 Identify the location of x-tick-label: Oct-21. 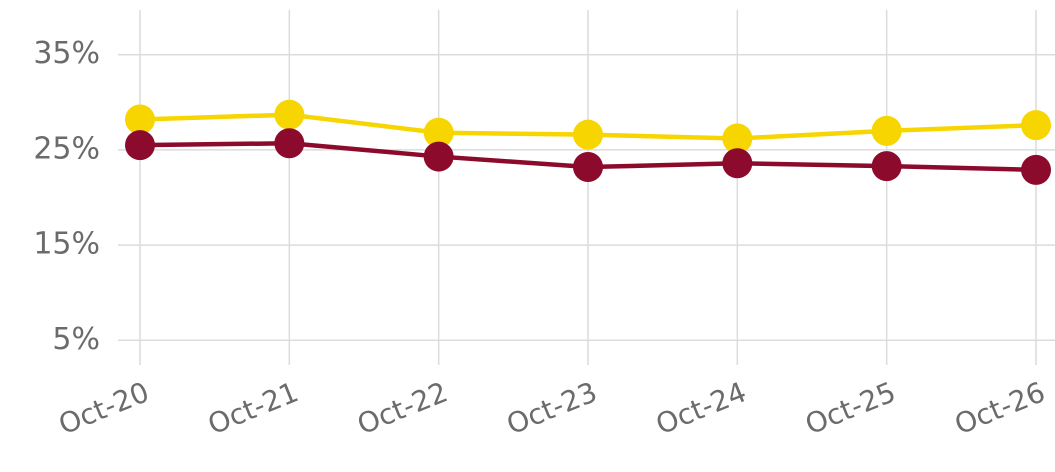
(253, 408).